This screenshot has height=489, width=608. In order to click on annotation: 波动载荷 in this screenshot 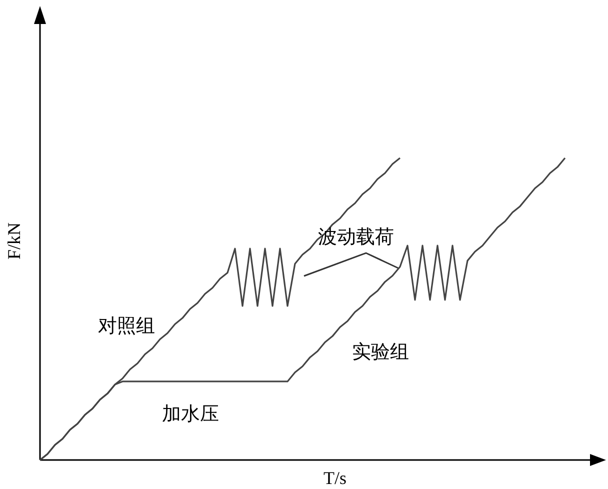, I will do `click(356, 237)`.